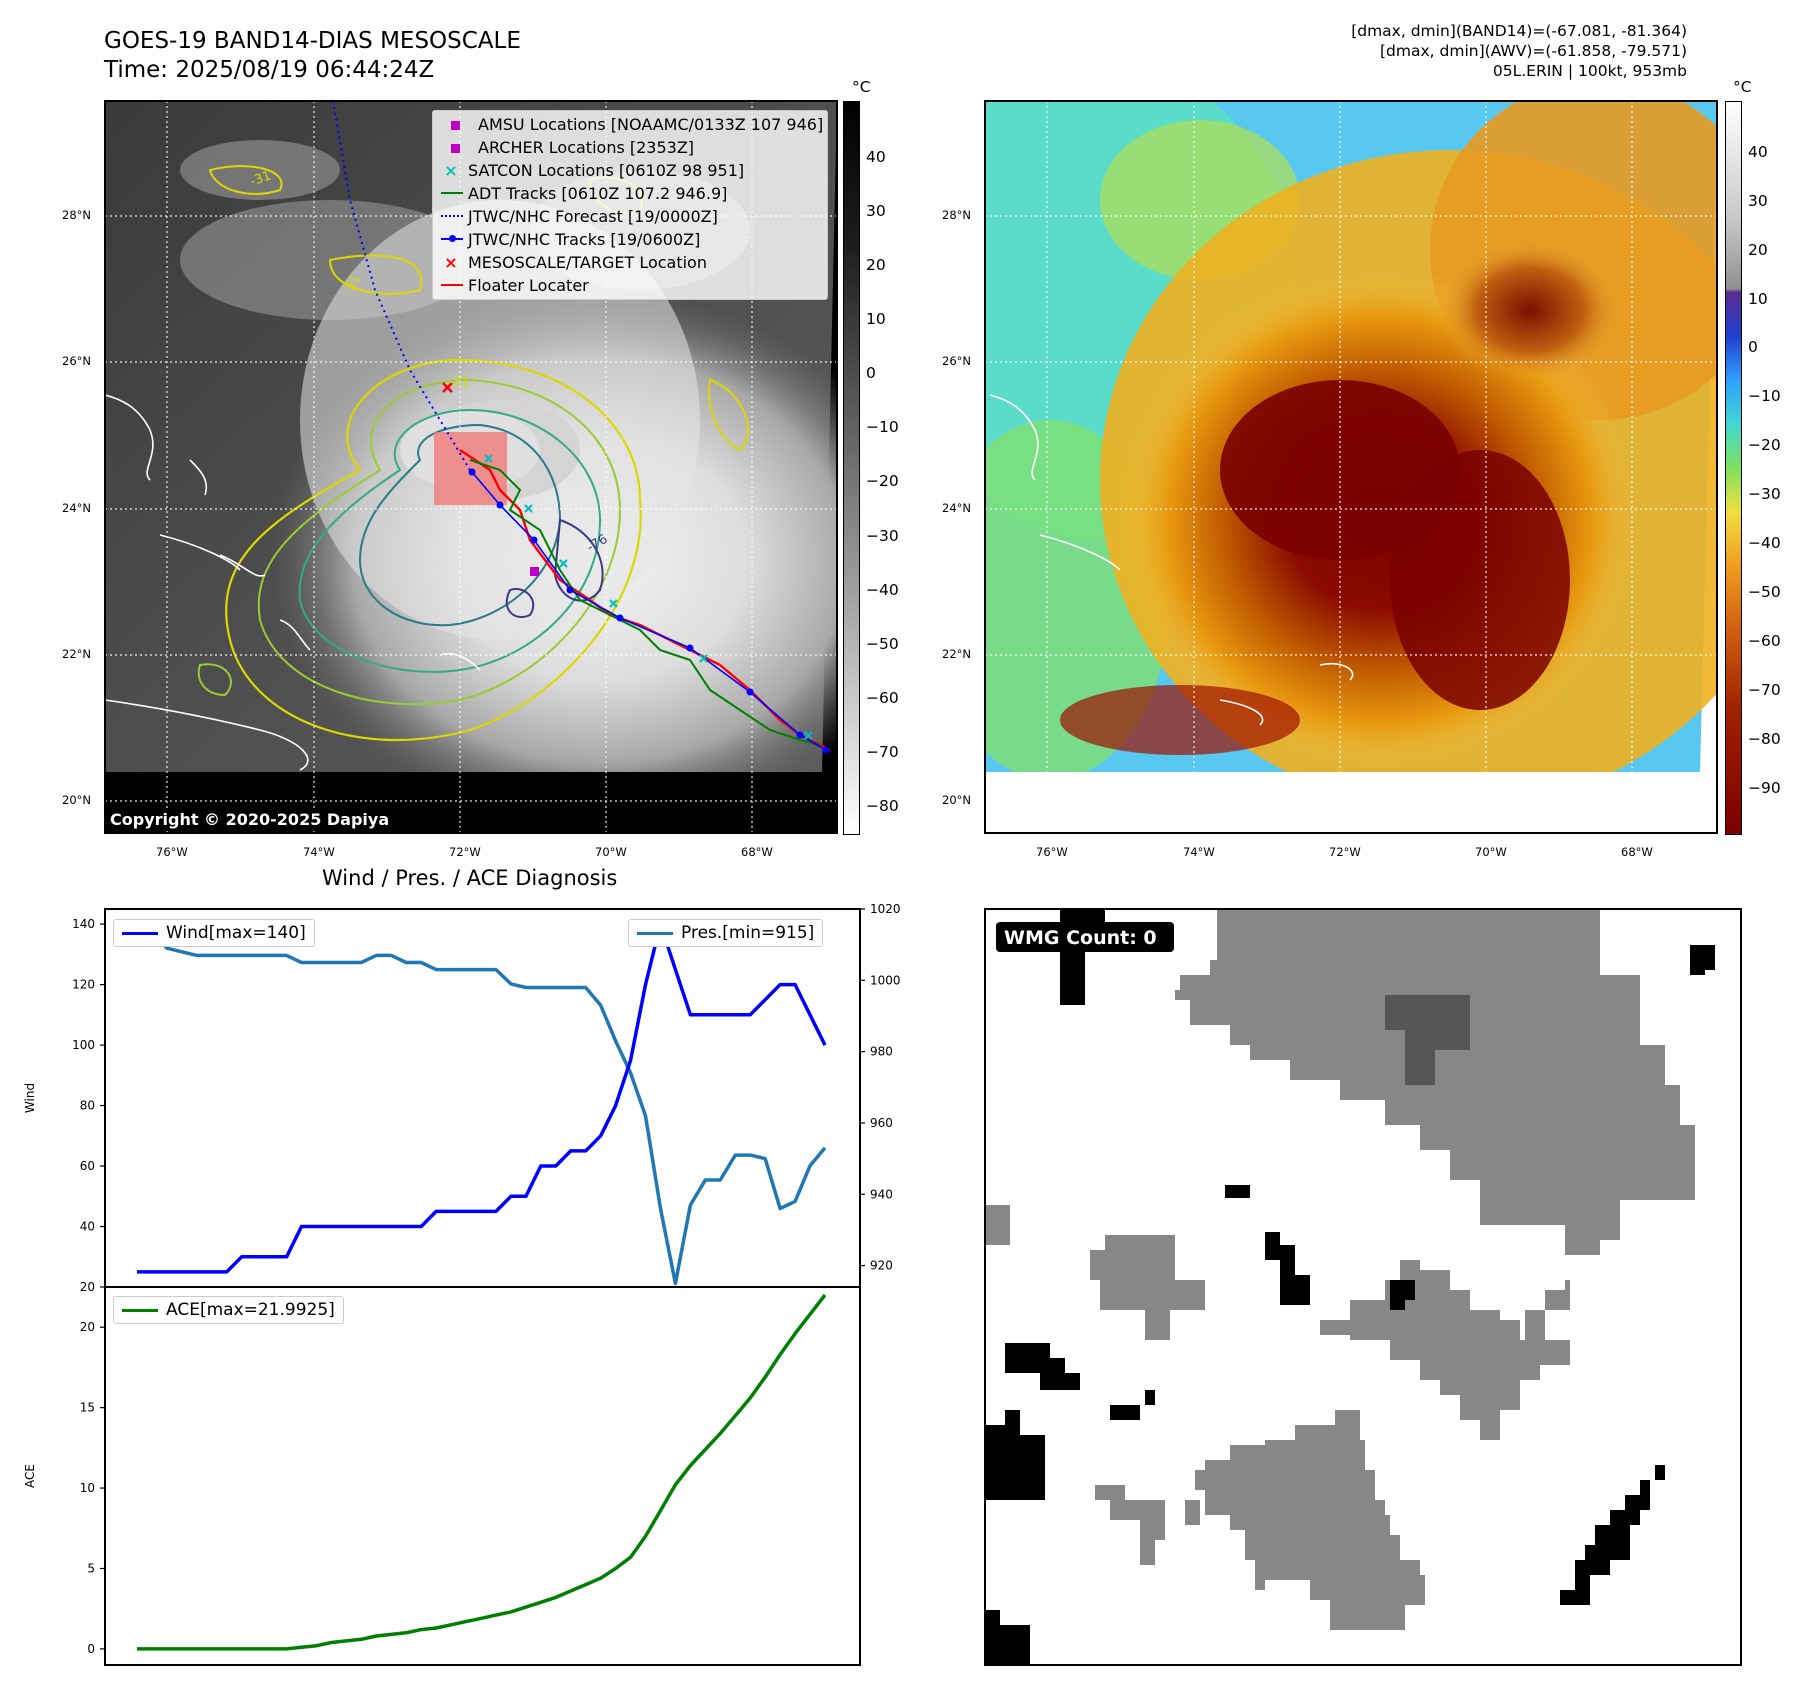 The image size is (1797, 1690). What do you see at coordinates (214, 933) in the screenshot?
I see `wind-legend: Wind[max=140]` at bounding box center [214, 933].